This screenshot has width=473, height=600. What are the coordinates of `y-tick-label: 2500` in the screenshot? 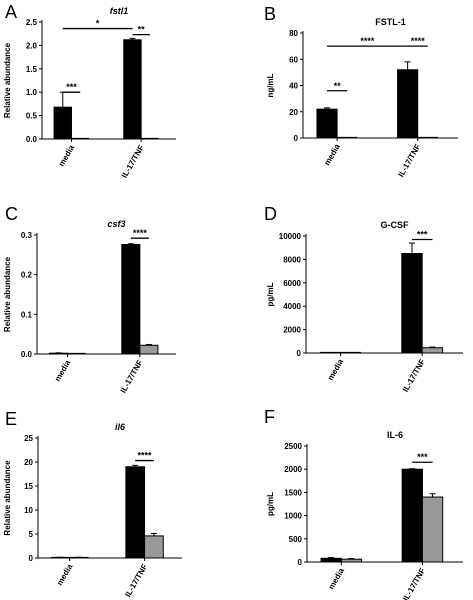 It's located at (293, 446).